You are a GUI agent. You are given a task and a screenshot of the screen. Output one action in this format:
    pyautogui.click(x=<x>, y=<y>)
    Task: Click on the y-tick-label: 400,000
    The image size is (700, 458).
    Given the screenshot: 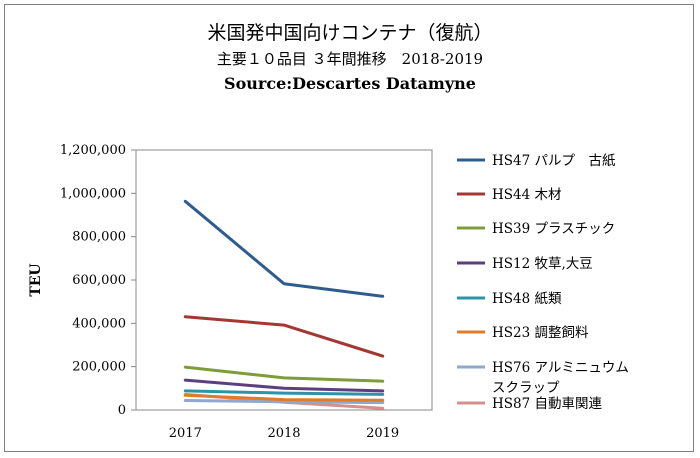 What is the action you would take?
    pyautogui.click(x=99, y=323)
    